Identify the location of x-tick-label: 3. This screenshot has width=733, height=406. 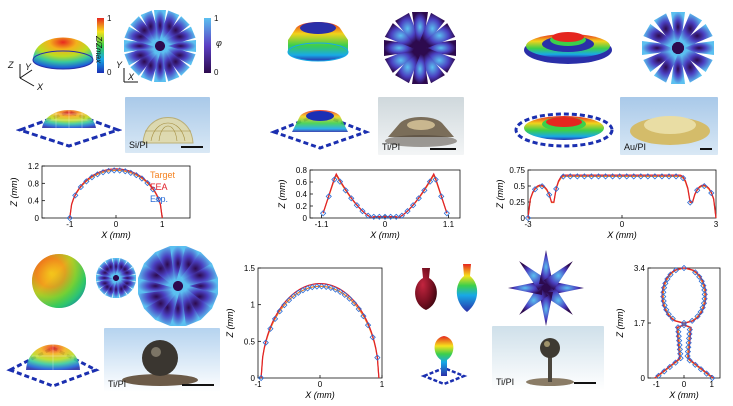
(716, 224).